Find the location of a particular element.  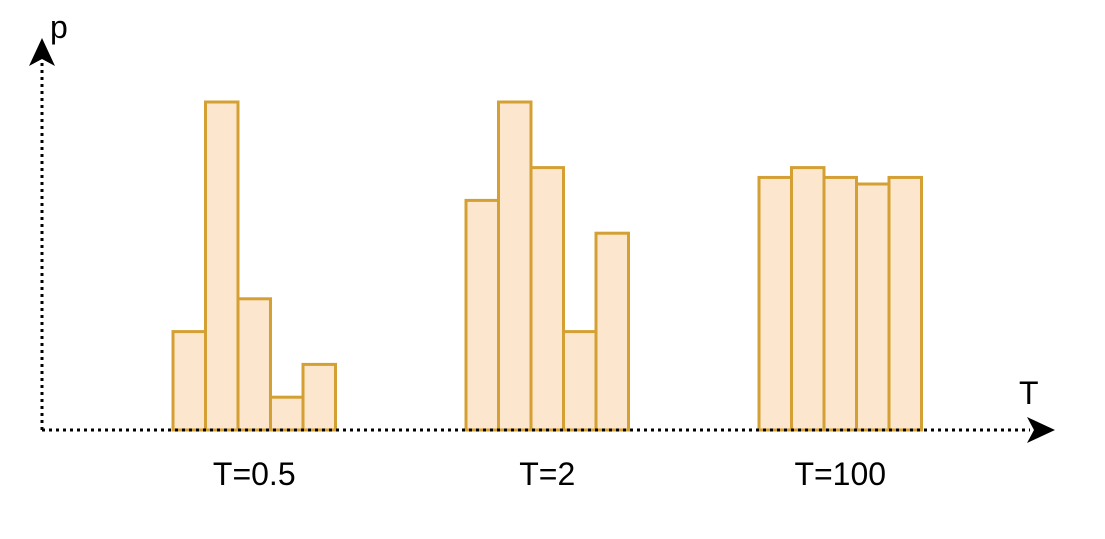

y-axis-label: p is located at coordinates (59, 27).